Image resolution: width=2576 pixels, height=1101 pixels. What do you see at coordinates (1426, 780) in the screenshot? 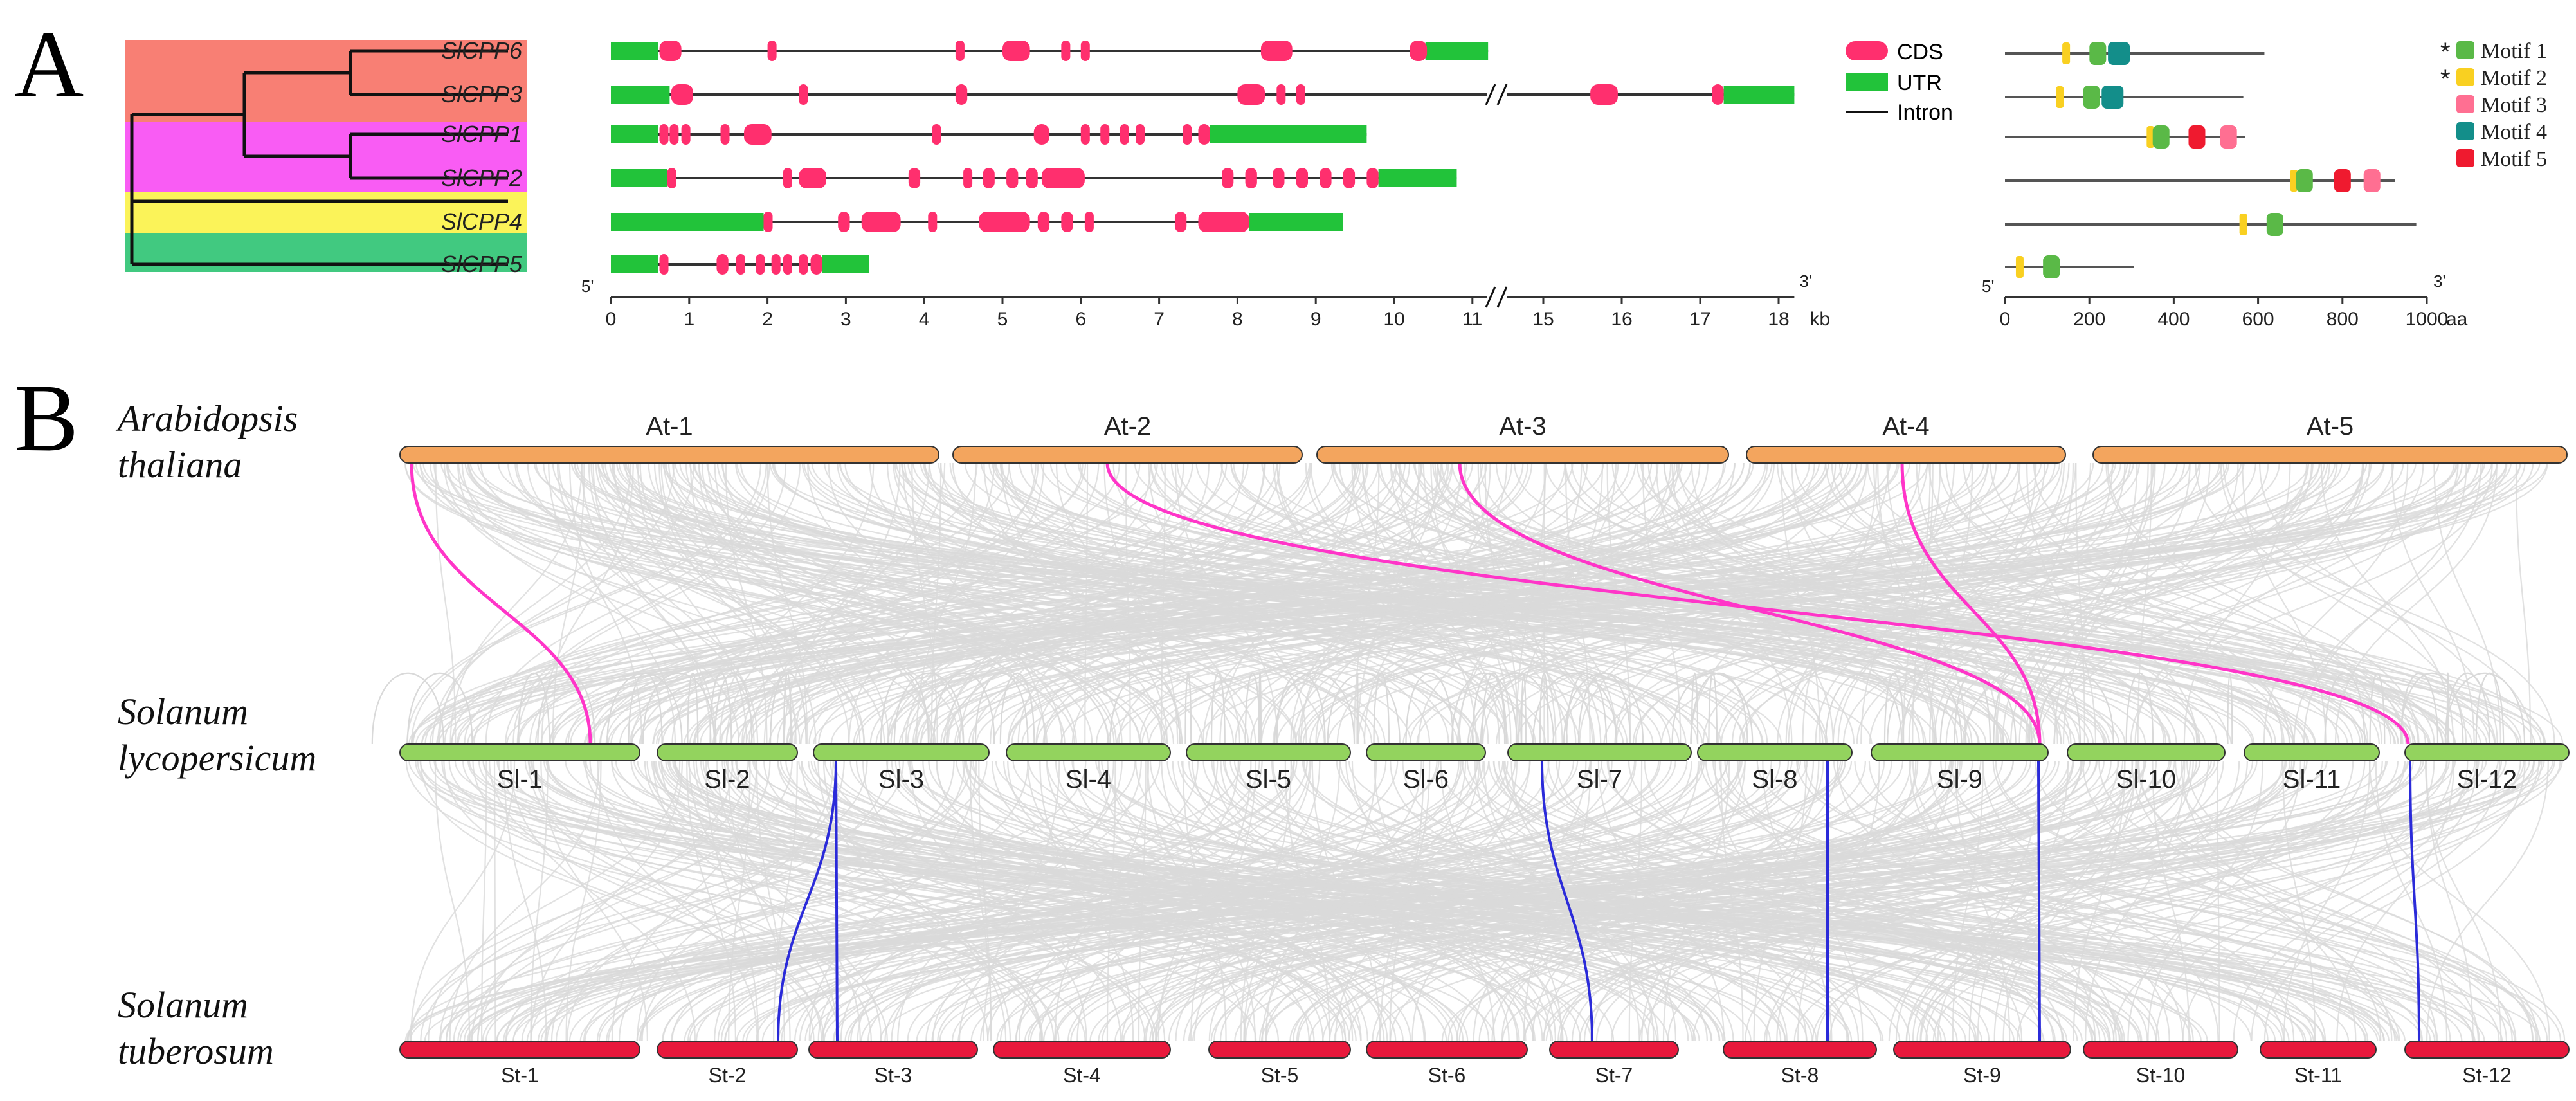
I see `chromosome-label: Sl-6` at bounding box center [1426, 780].